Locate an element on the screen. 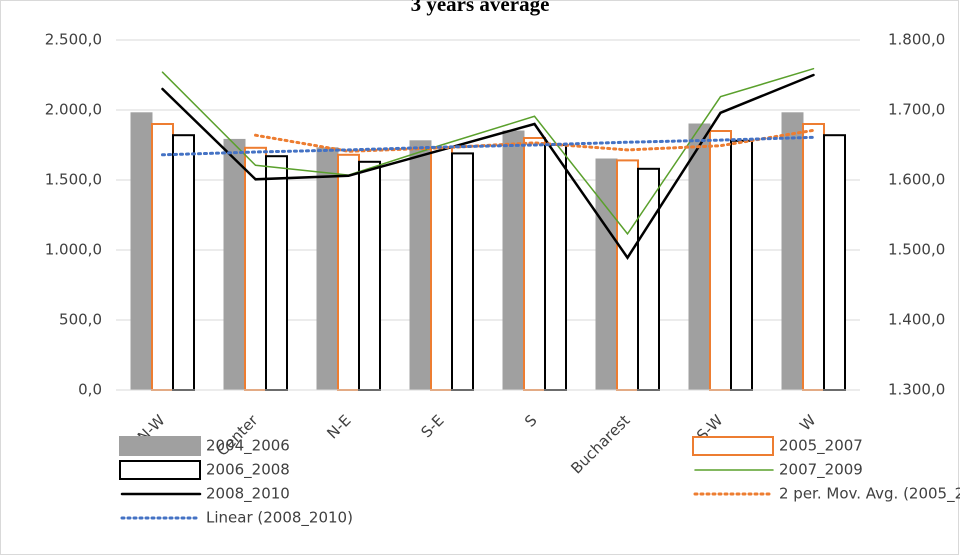  legend-label: 2008_2010 is located at coordinates (248, 494).